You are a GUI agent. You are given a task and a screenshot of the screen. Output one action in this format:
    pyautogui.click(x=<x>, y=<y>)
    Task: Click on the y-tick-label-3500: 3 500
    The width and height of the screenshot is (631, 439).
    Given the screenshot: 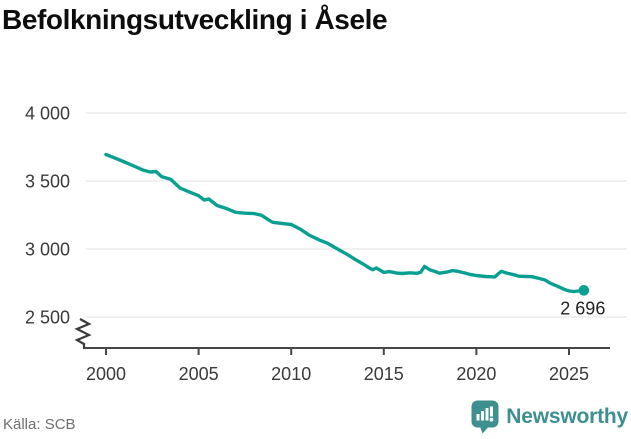 What is the action you would take?
    pyautogui.click(x=47, y=182)
    